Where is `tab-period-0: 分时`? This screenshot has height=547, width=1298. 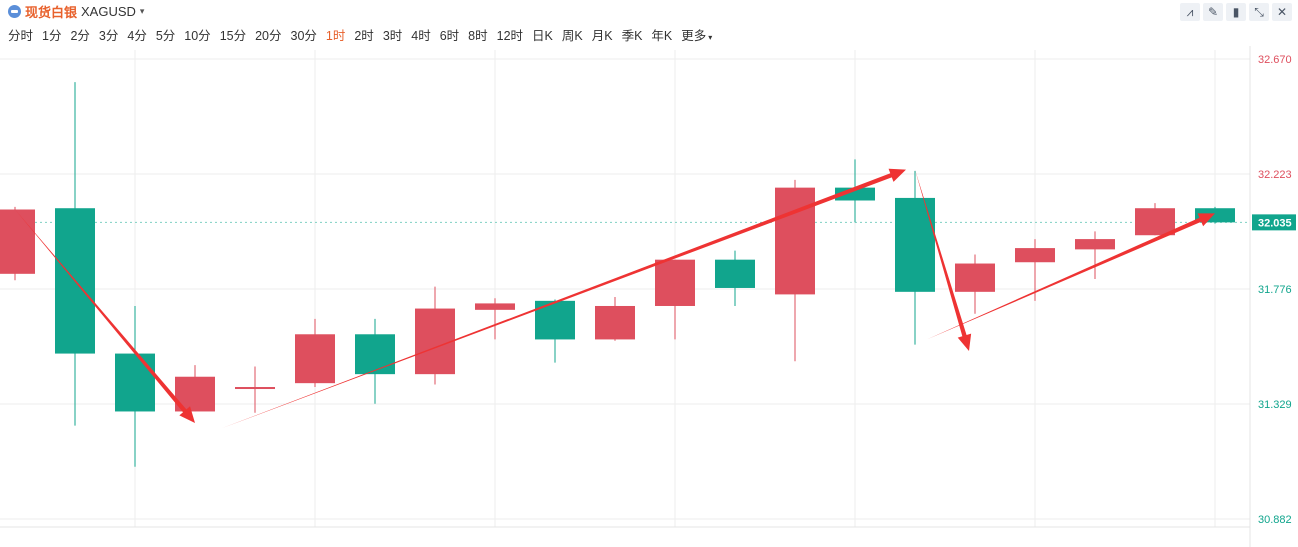
tab-period-0: 分时 is located at coordinates (21, 36).